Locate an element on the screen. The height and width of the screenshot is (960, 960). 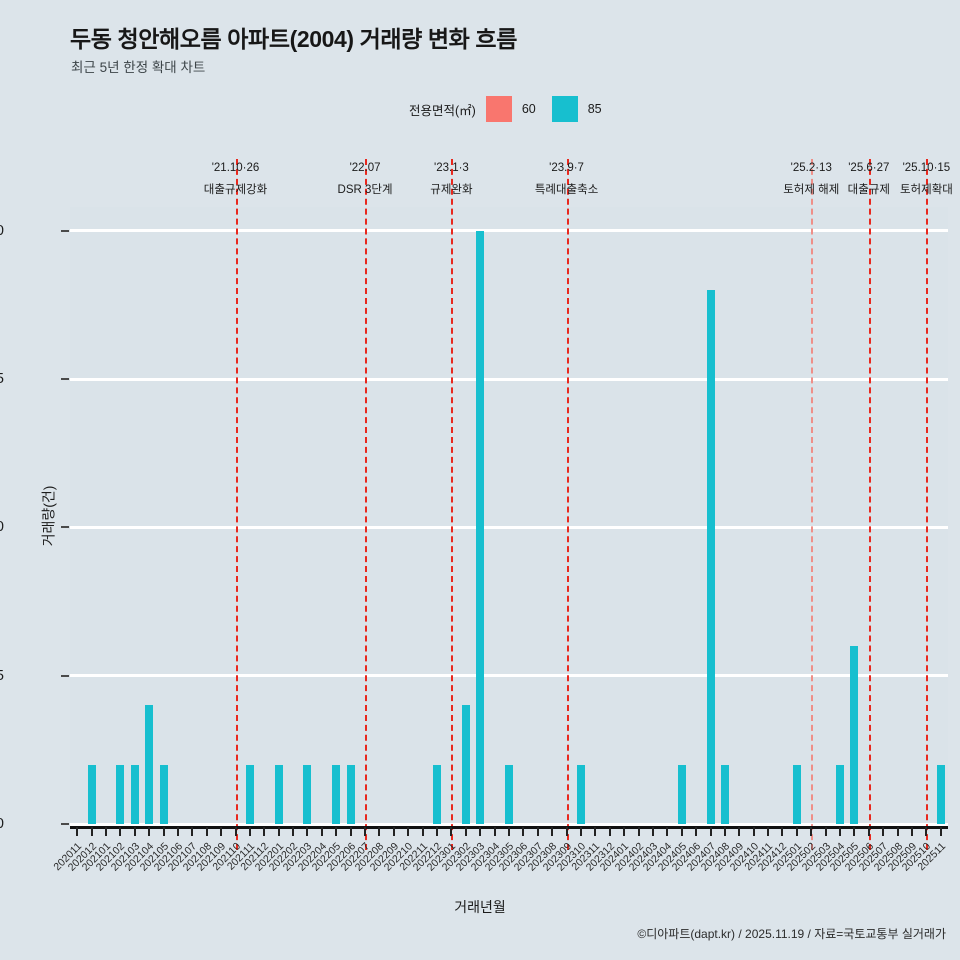
event-text: 대출규제 is located at coordinates (868, 189).